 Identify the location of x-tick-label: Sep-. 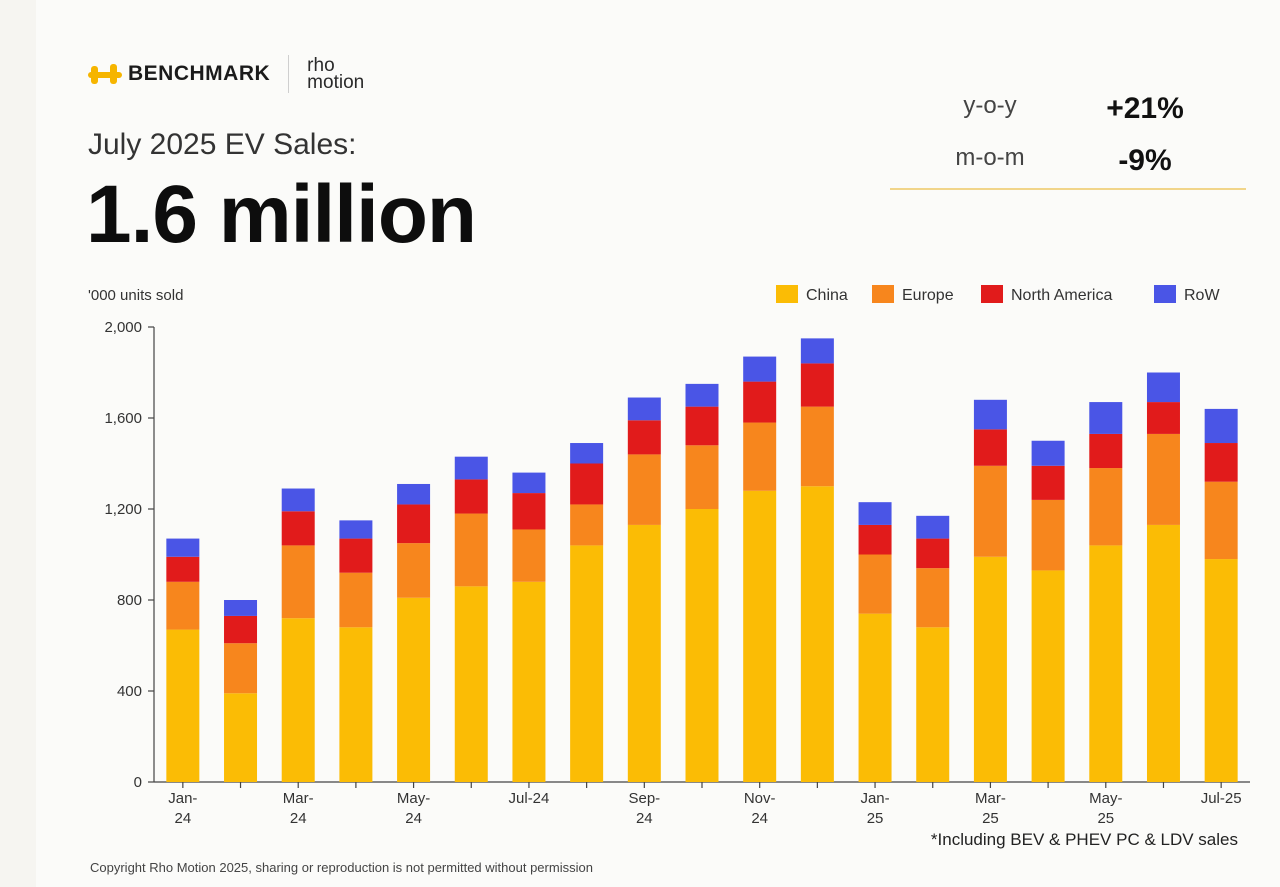
(644, 798).